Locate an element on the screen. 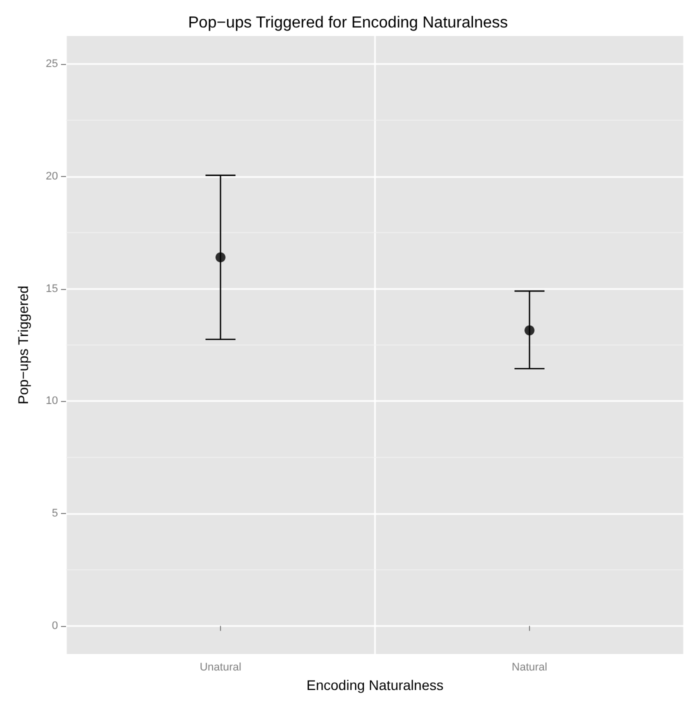 The width and height of the screenshot is (696, 708). x-tick-label: Unatural is located at coordinates (221, 668).